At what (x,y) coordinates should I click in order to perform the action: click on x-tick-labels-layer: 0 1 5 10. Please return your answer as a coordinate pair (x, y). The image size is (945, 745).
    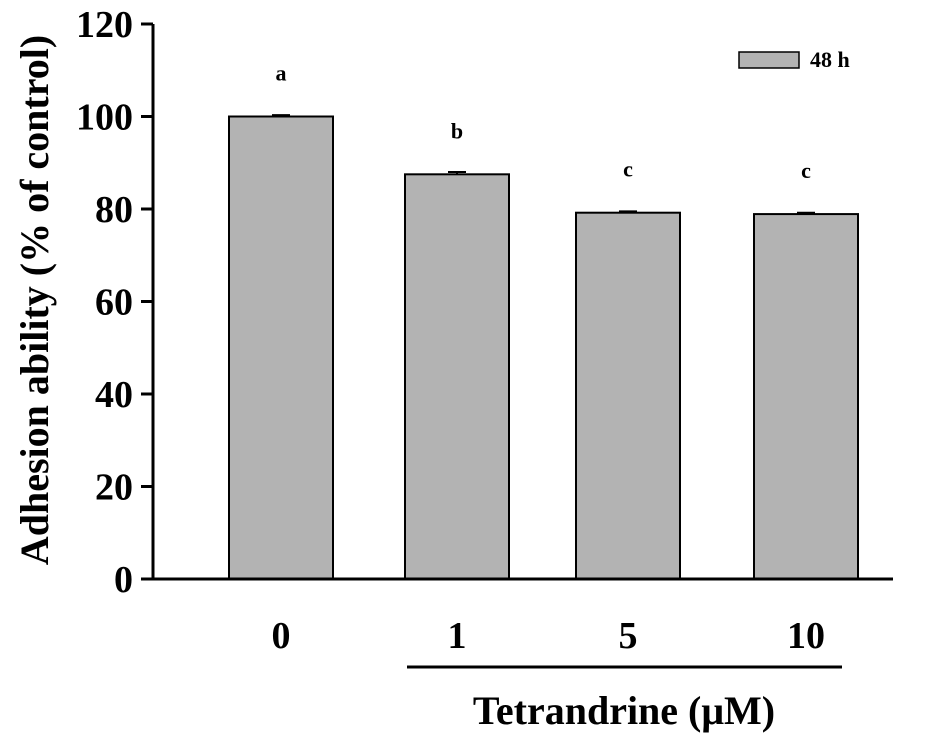
    Looking at the image, I should click on (549, 636).